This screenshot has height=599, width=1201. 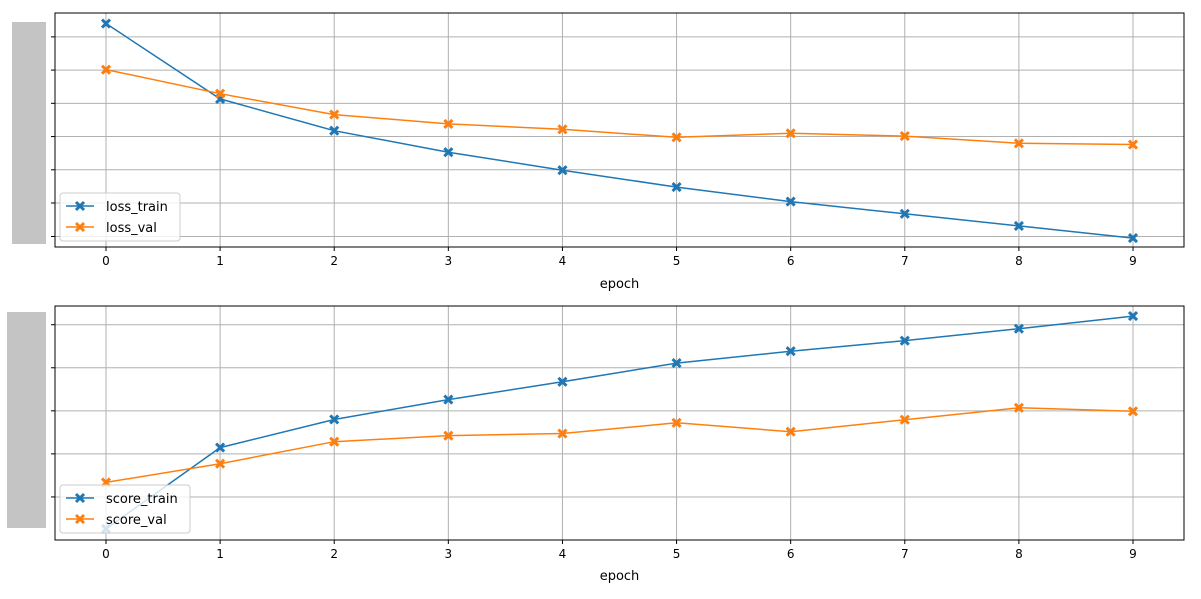 What do you see at coordinates (80, 498) in the screenshot?
I see `legend-marker-score-train` at bounding box center [80, 498].